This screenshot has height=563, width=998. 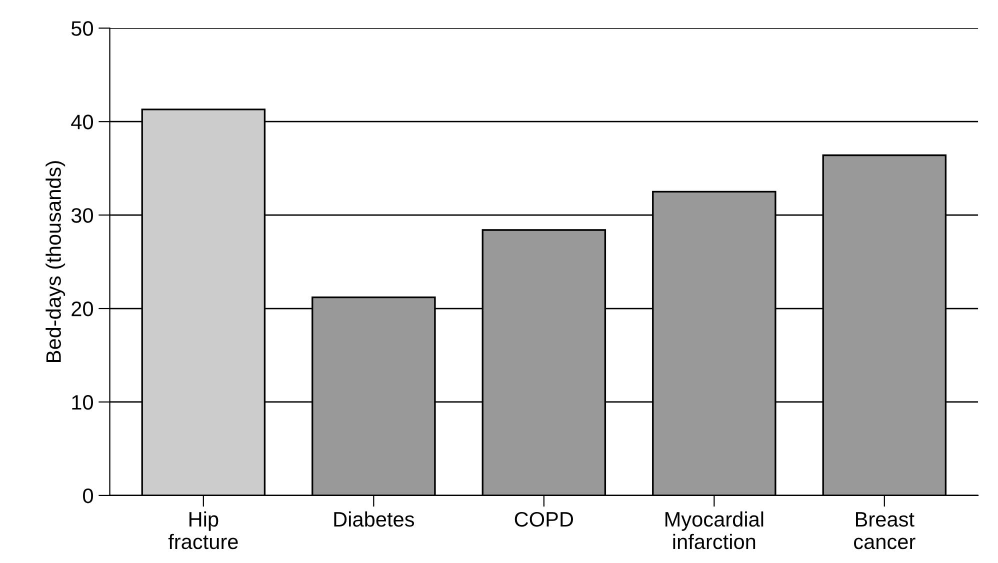 What do you see at coordinates (885, 531) in the screenshot?
I see `x-tick-label: Breast cancer` at bounding box center [885, 531].